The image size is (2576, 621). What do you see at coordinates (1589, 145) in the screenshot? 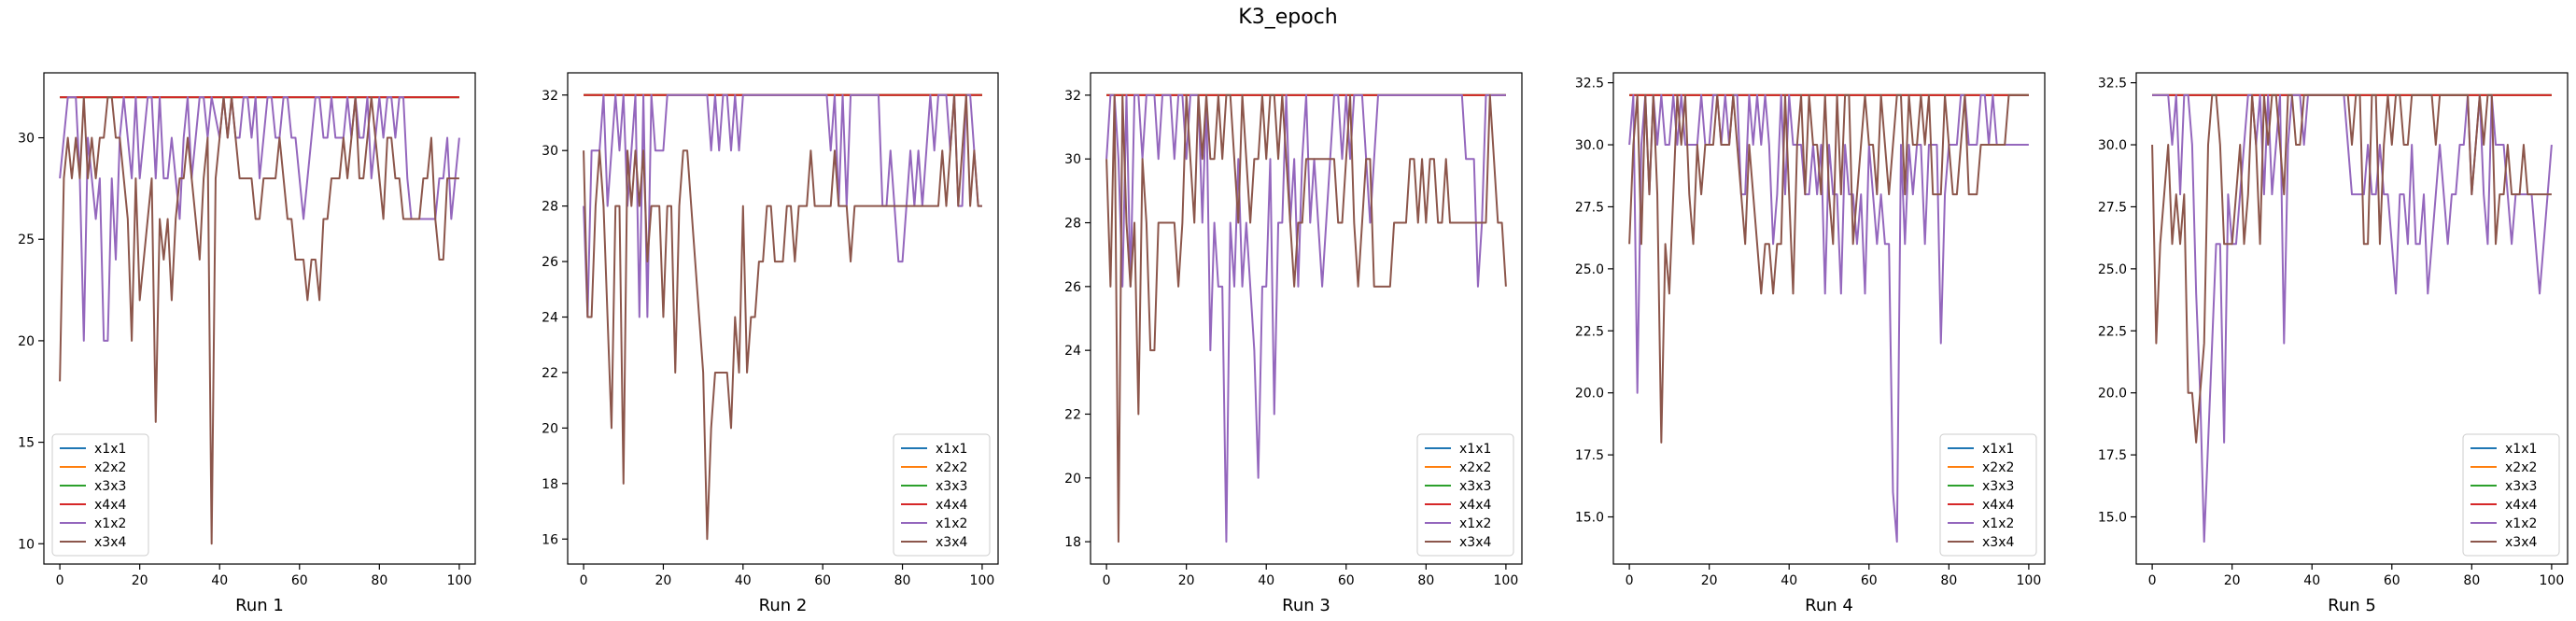
I see `y-tick-label: 30.0` at bounding box center [1589, 145].